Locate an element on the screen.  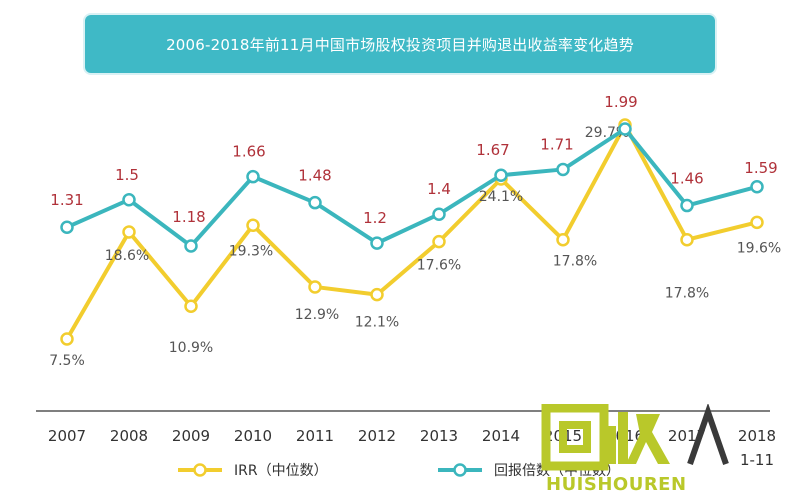
irr-data-label: 12.1% is located at coordinates (377, 323).